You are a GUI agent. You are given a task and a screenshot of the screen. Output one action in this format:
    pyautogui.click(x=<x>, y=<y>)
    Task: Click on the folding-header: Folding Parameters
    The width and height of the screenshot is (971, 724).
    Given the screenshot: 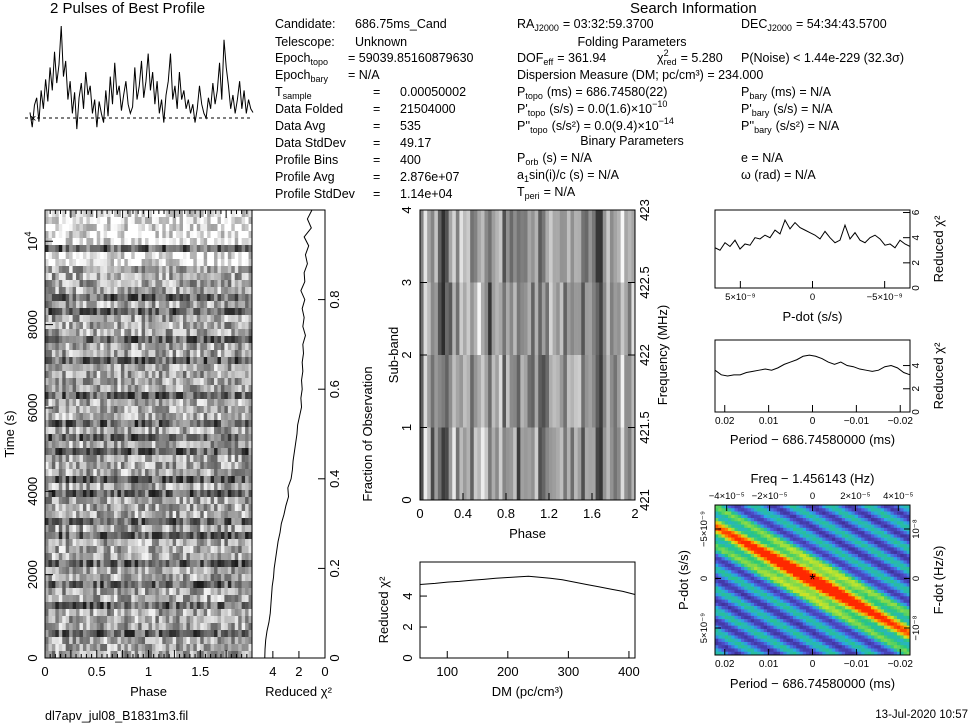 What is the action you would take?
    pyautogui.click(x=631, y=42)
    